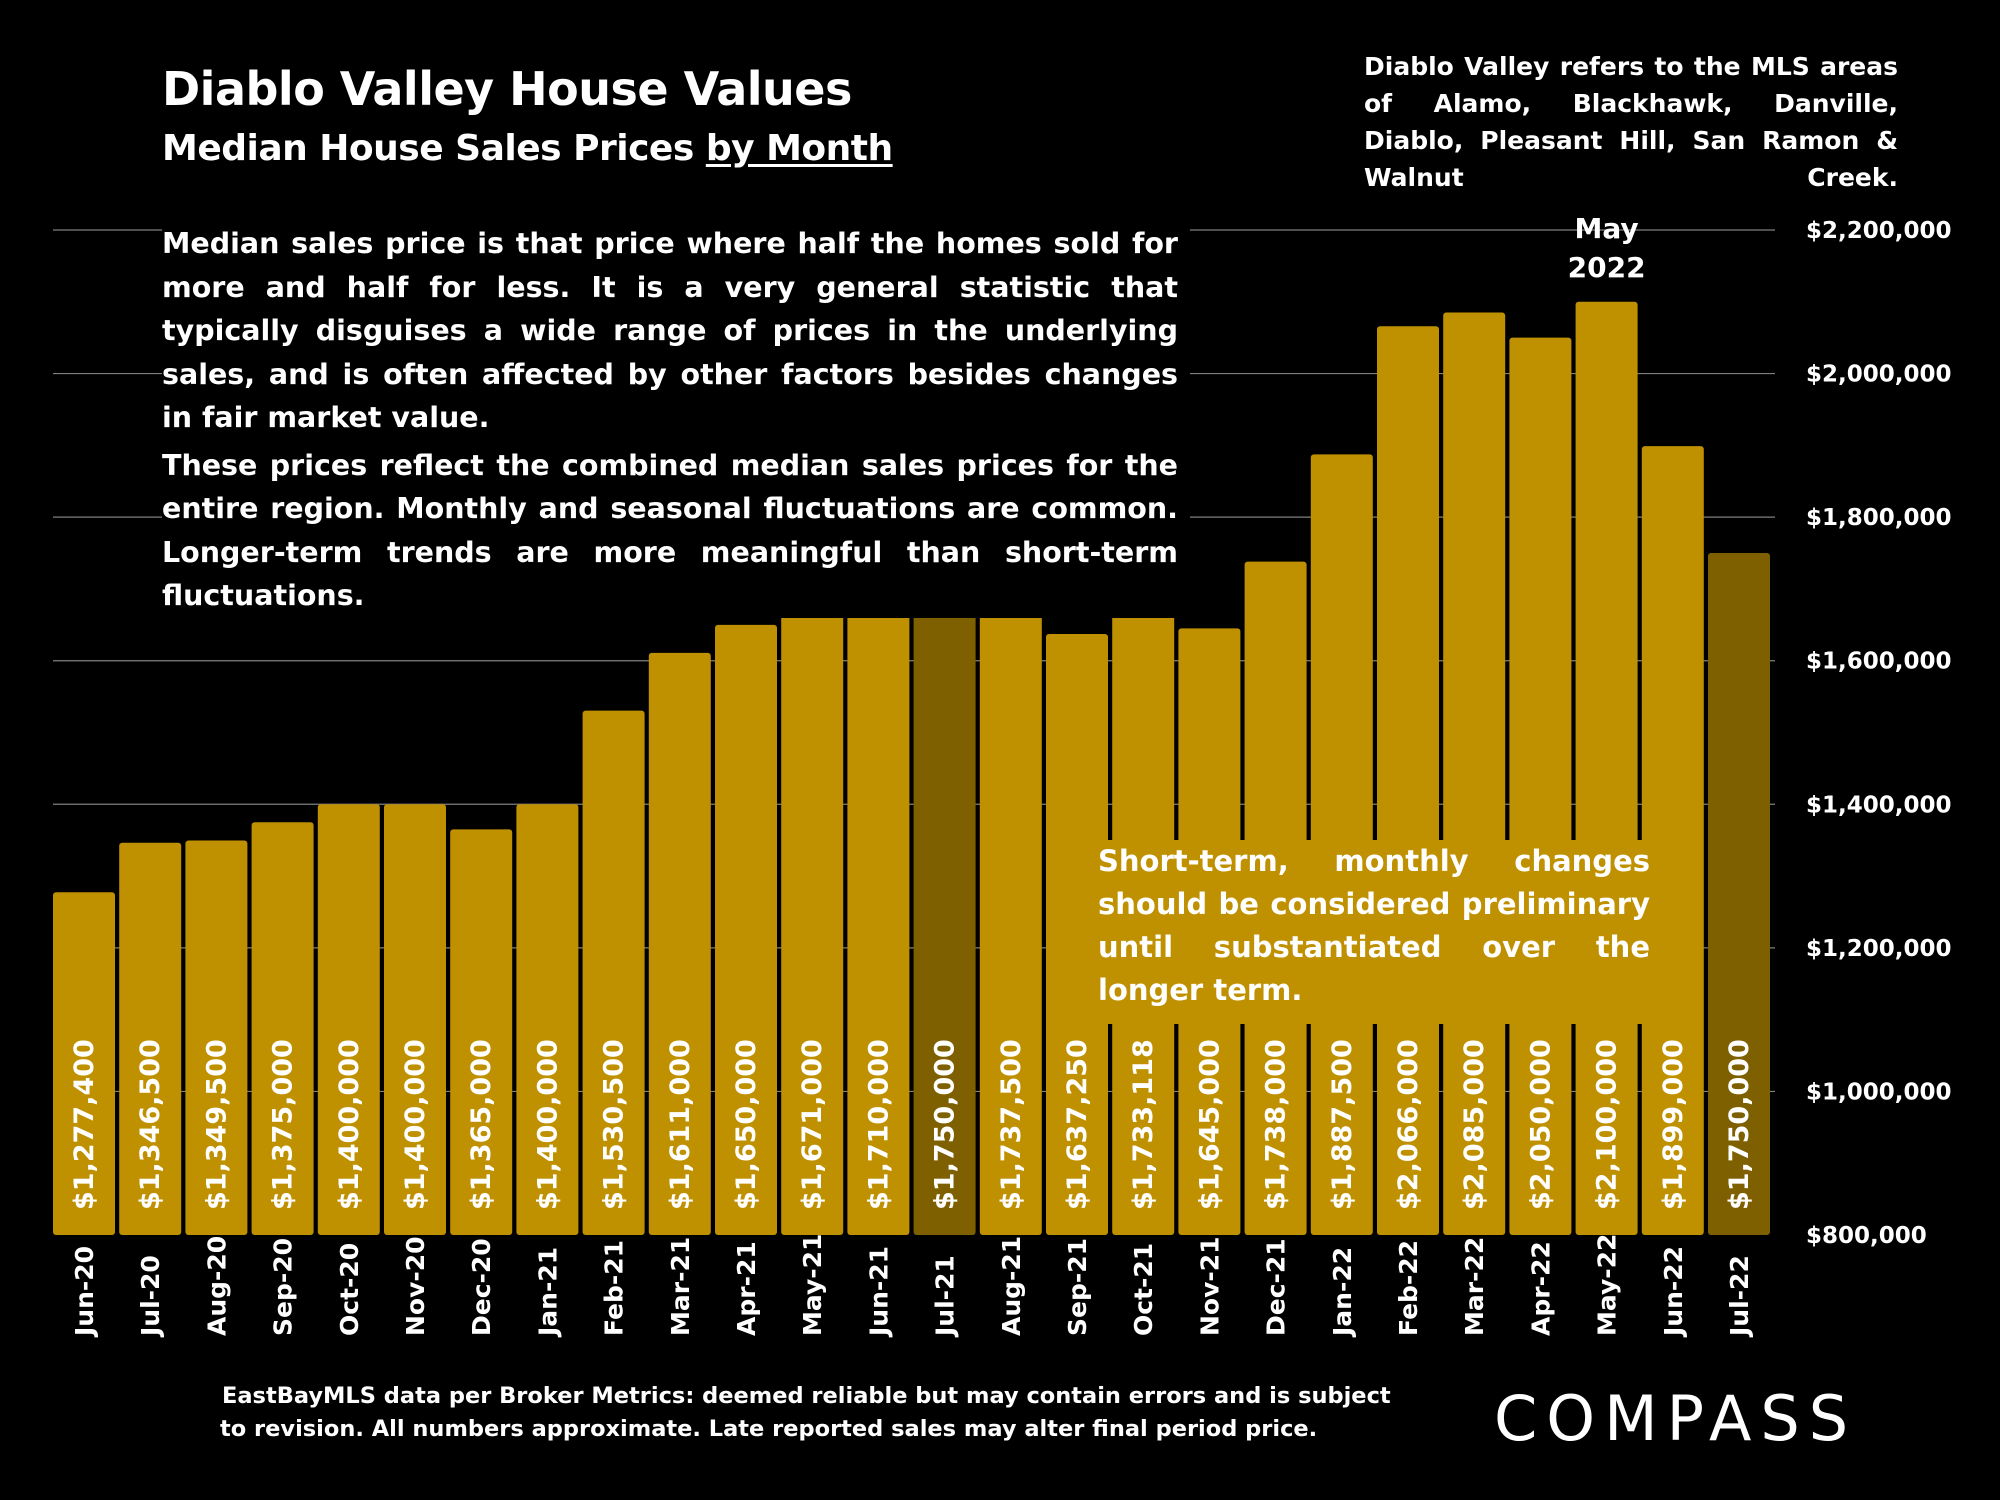  I want to click on bar-value-label: $1,887,500, so click(1342, 1124).